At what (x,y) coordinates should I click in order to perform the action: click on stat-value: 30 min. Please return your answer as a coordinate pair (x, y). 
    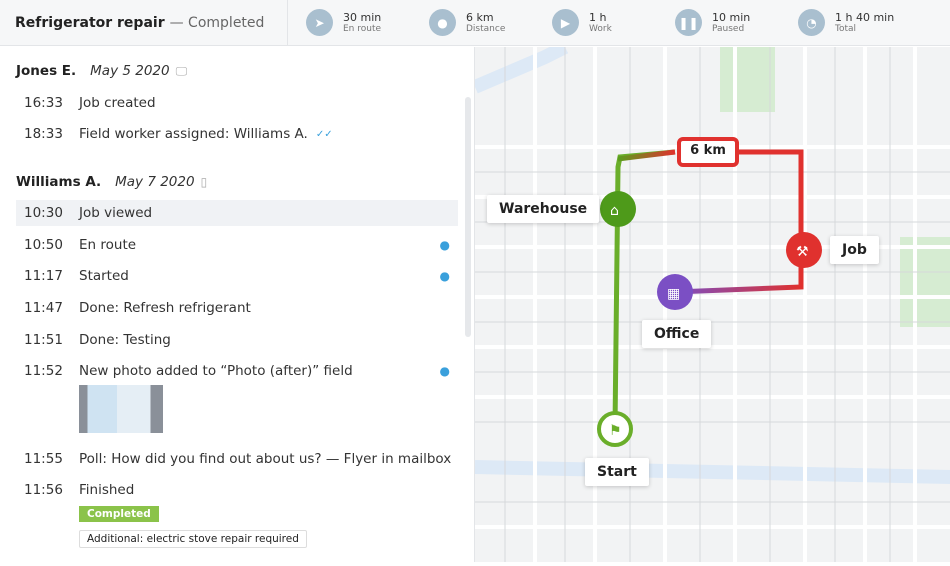
    Looking at the image, I should click on (362, 17).